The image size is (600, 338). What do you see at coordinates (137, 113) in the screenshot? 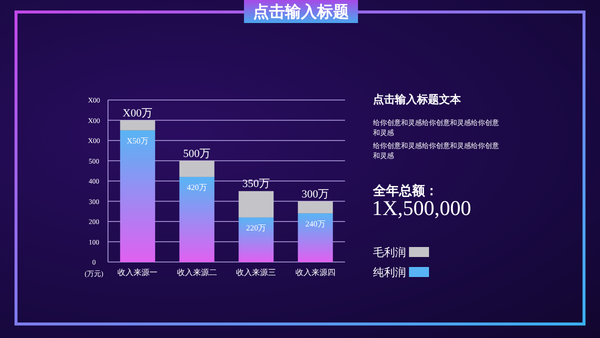
I see `total-label: X00万` at bounding box center [137, 113].